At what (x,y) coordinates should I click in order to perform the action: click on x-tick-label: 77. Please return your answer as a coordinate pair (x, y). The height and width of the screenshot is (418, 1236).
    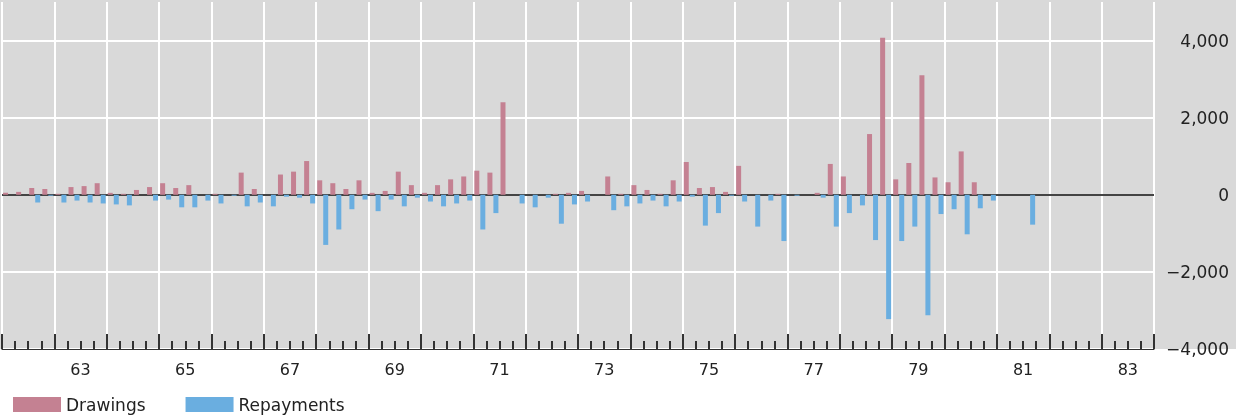
    Looking at the image, I should click on (813, 369).